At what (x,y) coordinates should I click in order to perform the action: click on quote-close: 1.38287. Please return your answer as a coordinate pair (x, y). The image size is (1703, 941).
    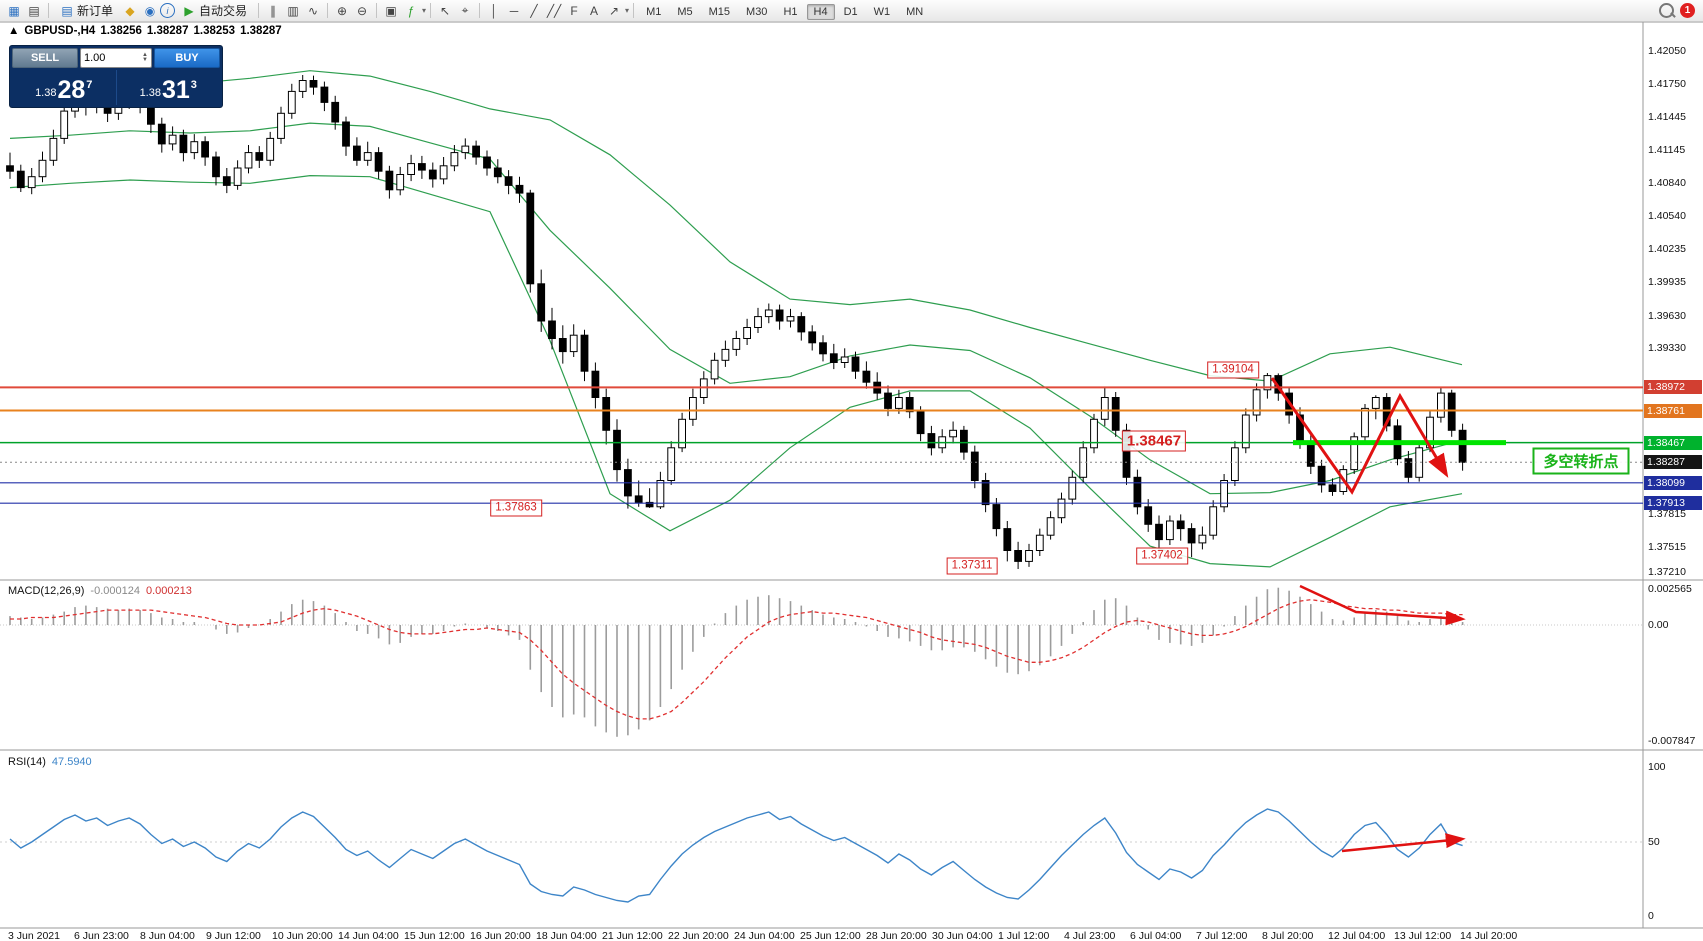
    Looking at the image, I should click on (261, 31).